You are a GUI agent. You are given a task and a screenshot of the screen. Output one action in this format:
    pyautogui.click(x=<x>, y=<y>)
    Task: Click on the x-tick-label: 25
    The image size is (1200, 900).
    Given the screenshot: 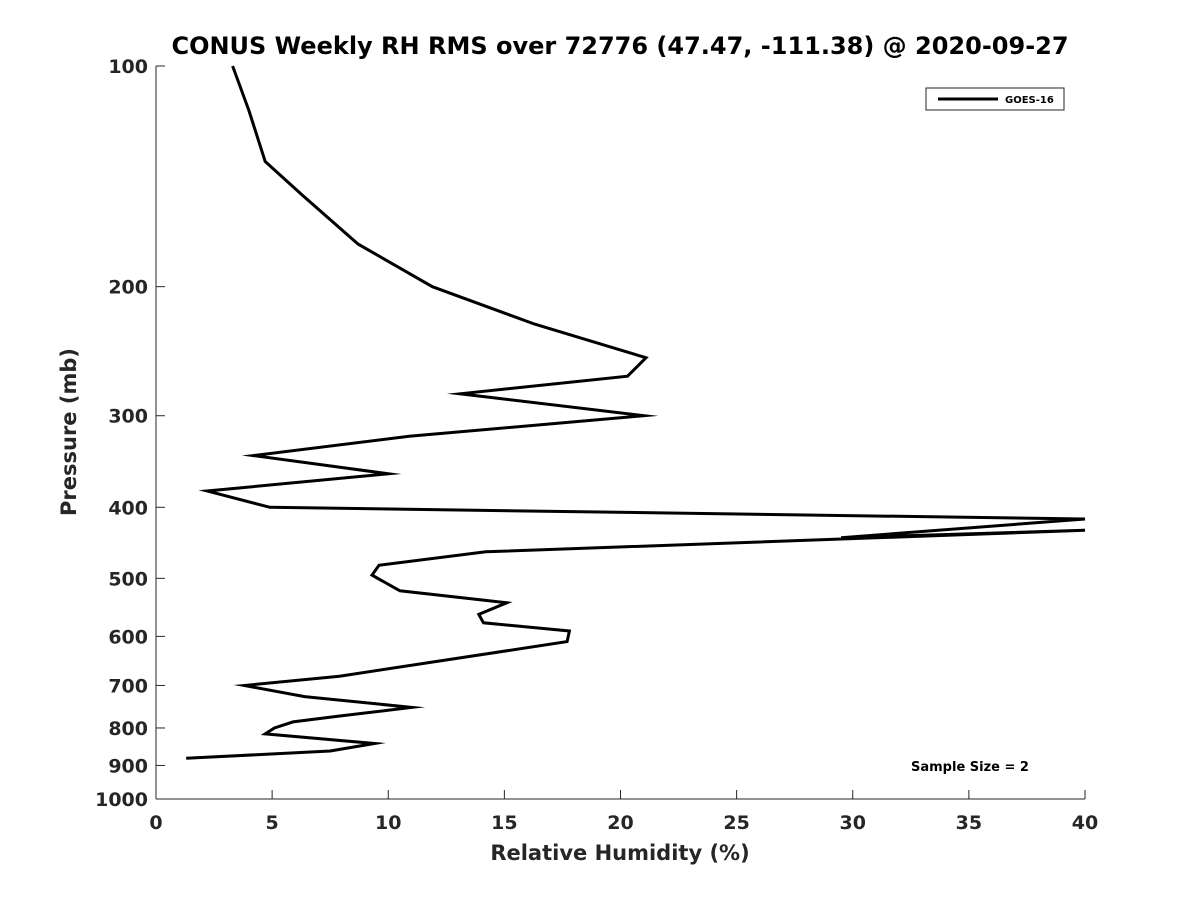 What is the action you would take?
    pyautogui.click(x=736, y=823)
    